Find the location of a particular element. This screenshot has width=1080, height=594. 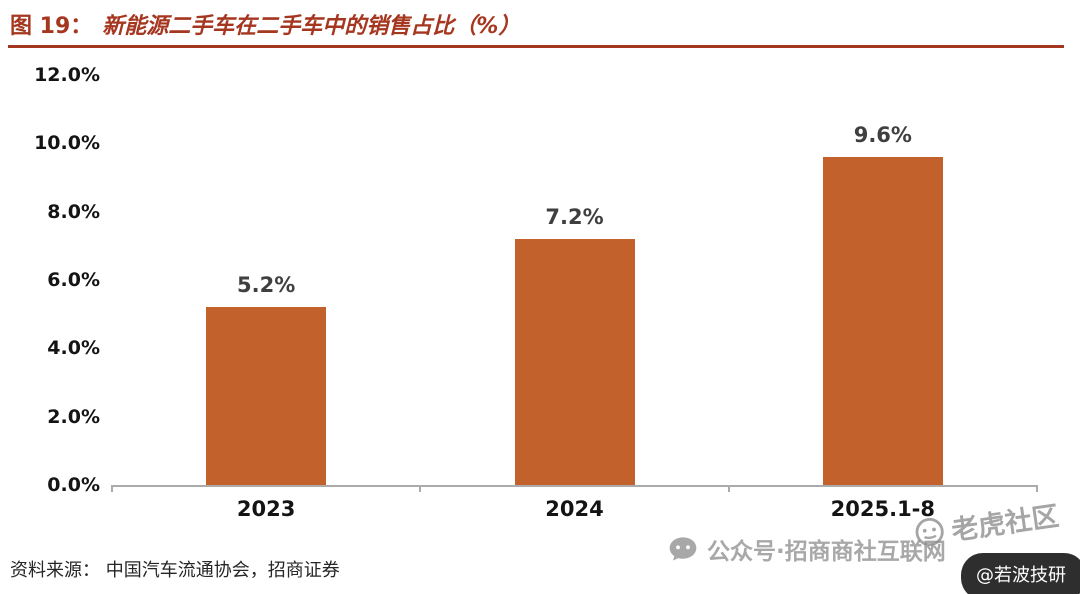

bar-value-label: 5.2% is located at coordinates (266, 285).